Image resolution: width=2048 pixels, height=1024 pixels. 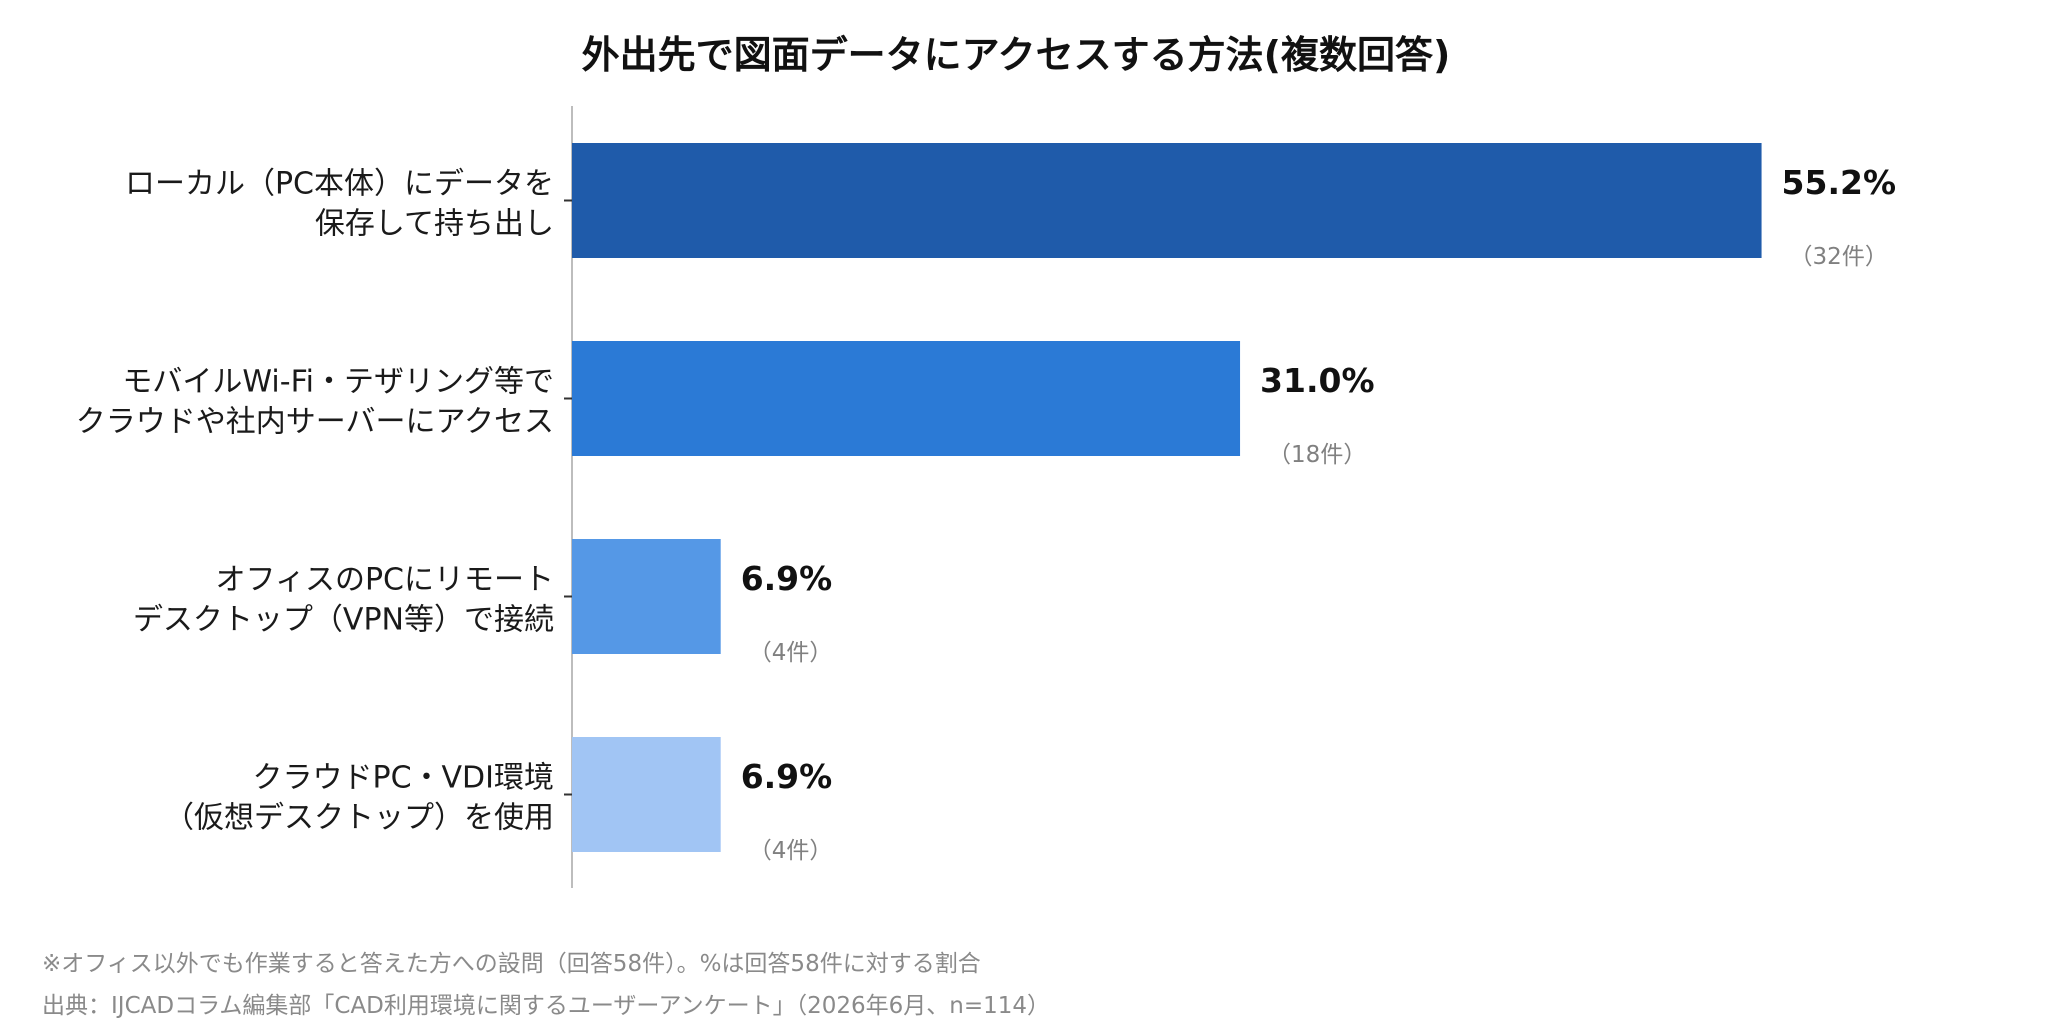 What do you see at coordinates (403, 778) in the screenshot?
I see `category-label-4-line-1: クラウドPC・VDI環境` at bounding box center [403, 778].